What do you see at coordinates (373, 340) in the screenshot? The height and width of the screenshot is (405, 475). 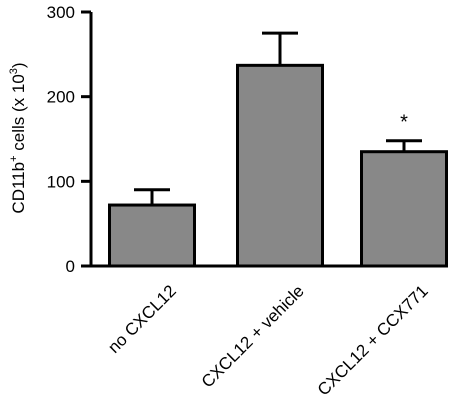 I see `x-tick-label: CXCL12 + CCX771` at bounding box center [373, 340].